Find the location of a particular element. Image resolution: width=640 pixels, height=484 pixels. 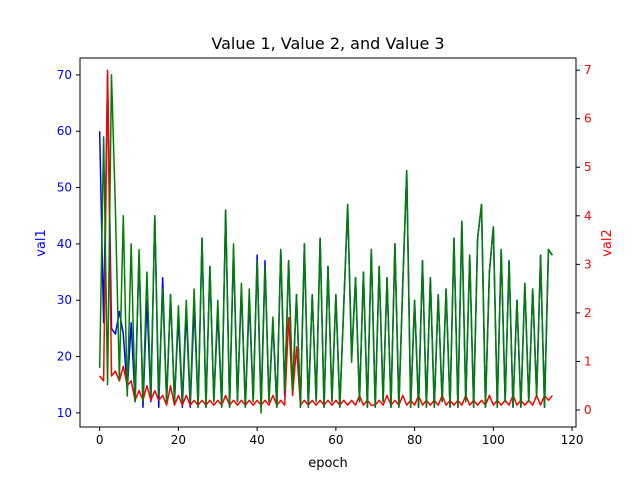

y-right-tick-label-6: 6 is located at coordinates (588, 119).